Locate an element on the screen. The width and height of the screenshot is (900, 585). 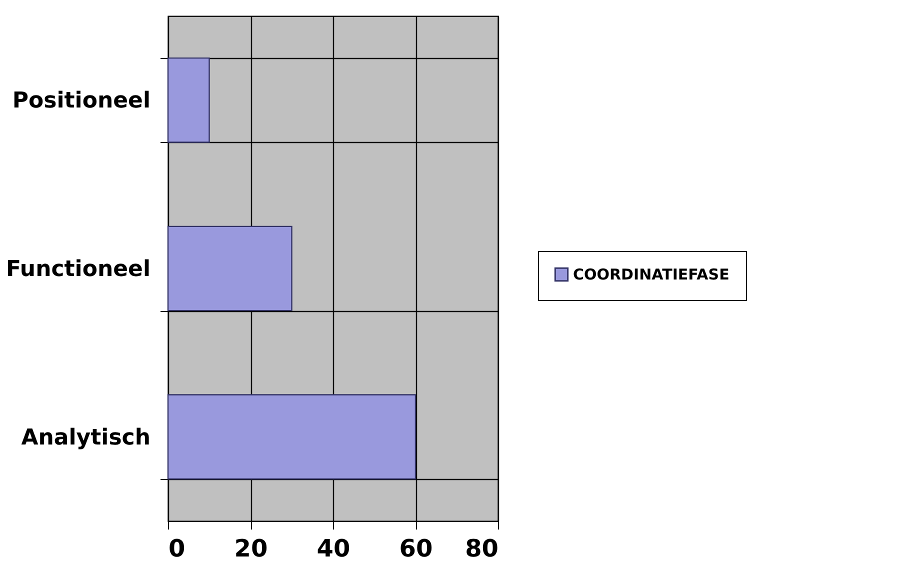
y-tick-label: Analytisch is located at coordinates (85, 437).